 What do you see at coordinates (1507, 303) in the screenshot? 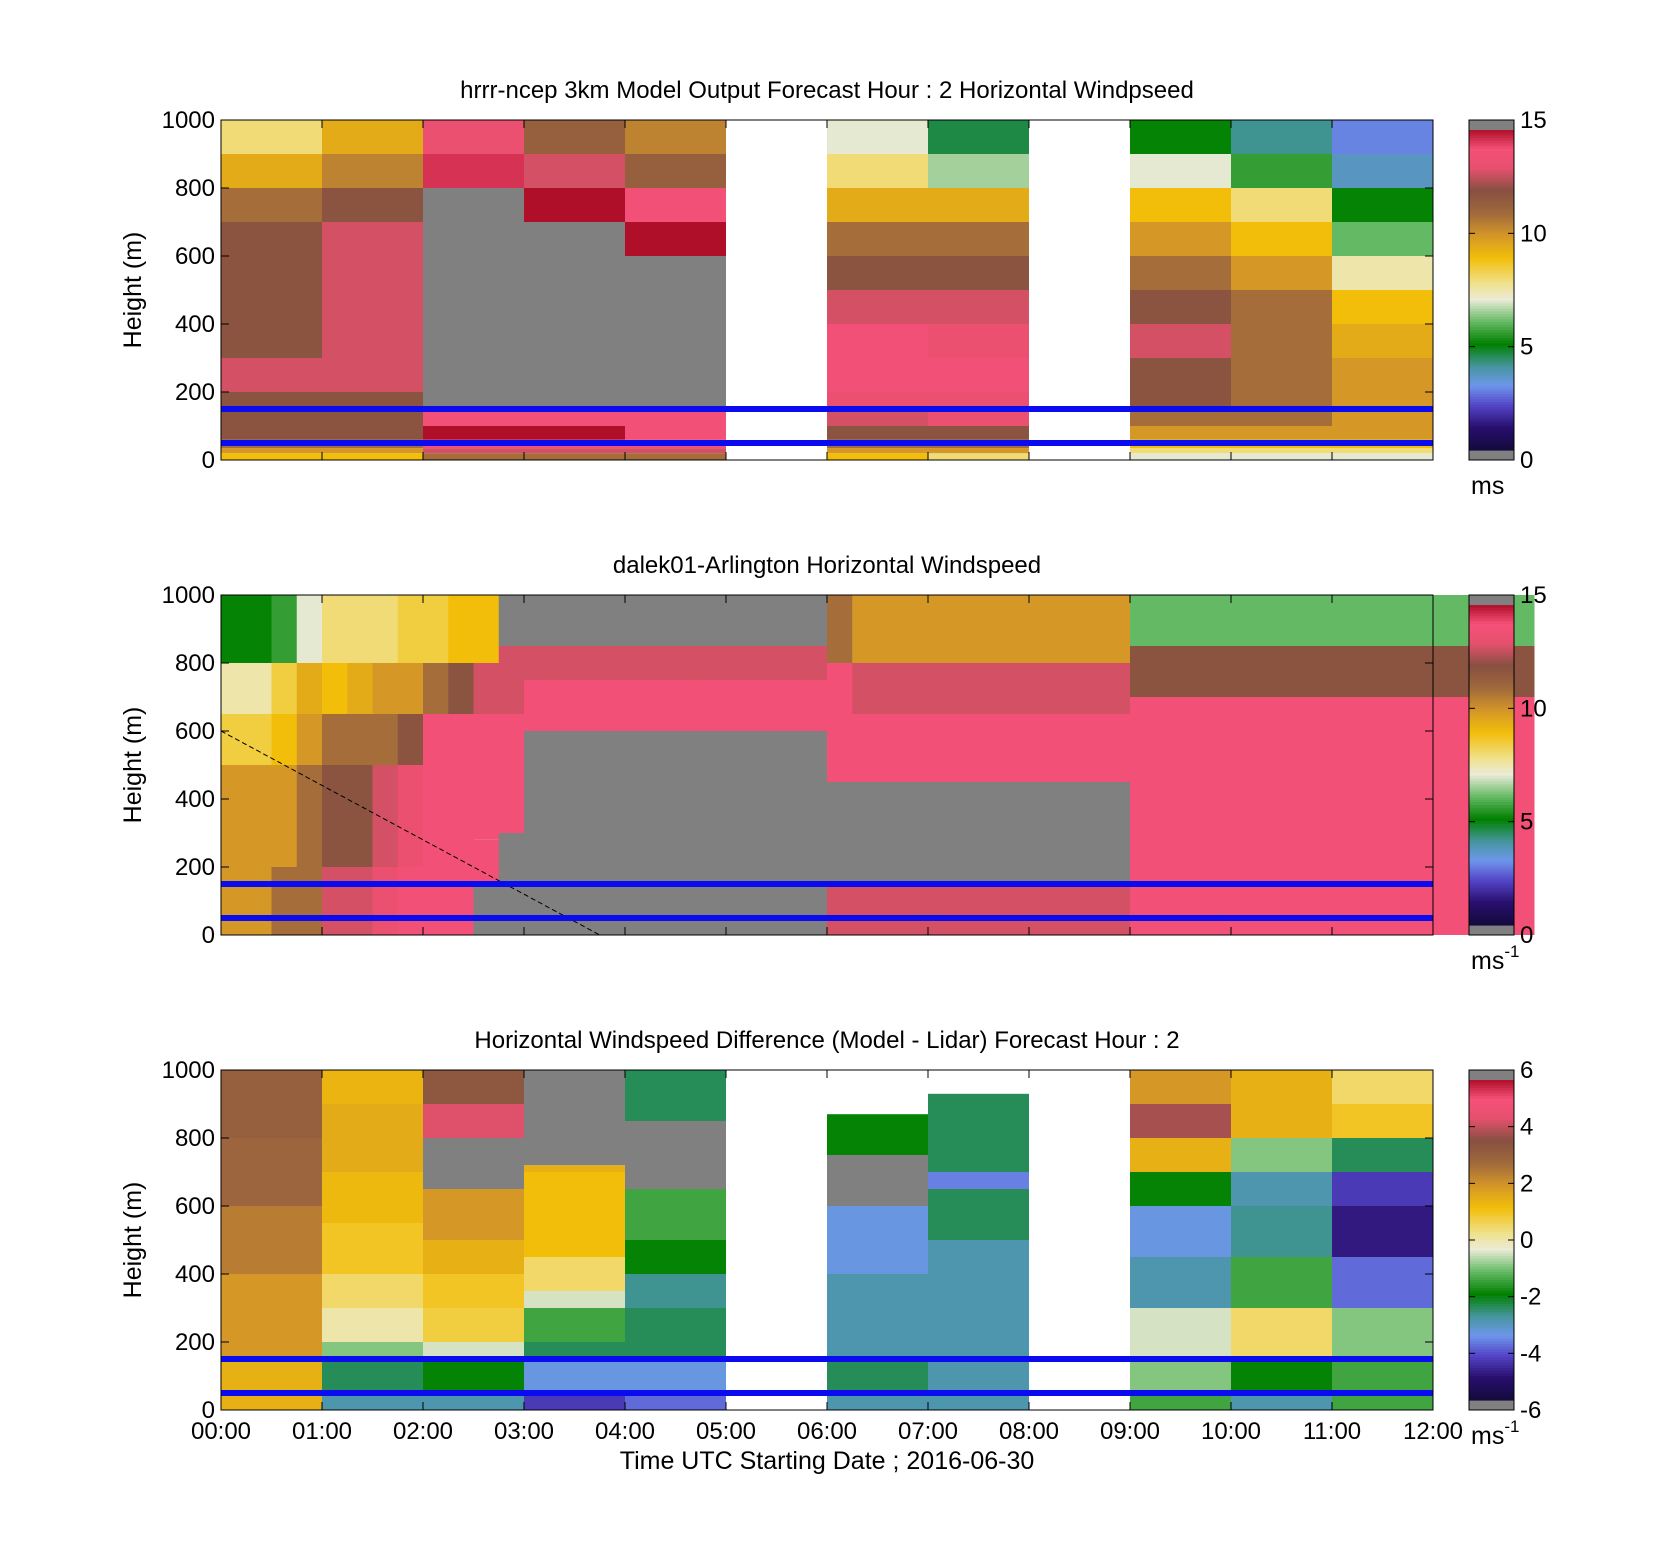
I see `panel-1-colorbar: 0 5 10 15 ms` at bounding box center [1507, 303].